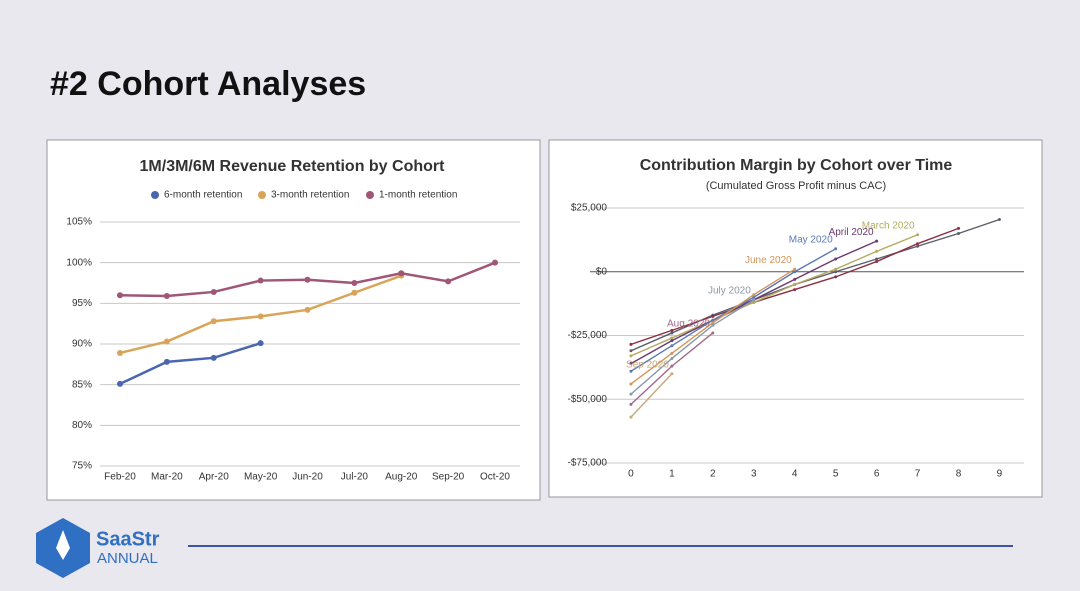 The height and width of the screenshot is (591, 1080). What do you see at coordinates (79, 222) in the screenshot?
I see `y-tick-label: 105%` at bounding box center [79, 222].